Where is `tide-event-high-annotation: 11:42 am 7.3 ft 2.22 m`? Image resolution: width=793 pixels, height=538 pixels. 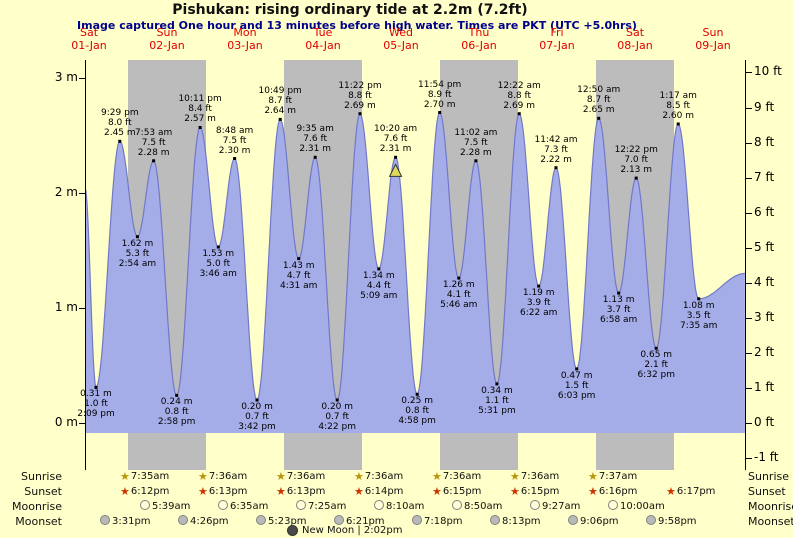 tide-event-high-annotation: 11:42 am 7.3 ft 2.22 m is located at coordinates (556, 149).